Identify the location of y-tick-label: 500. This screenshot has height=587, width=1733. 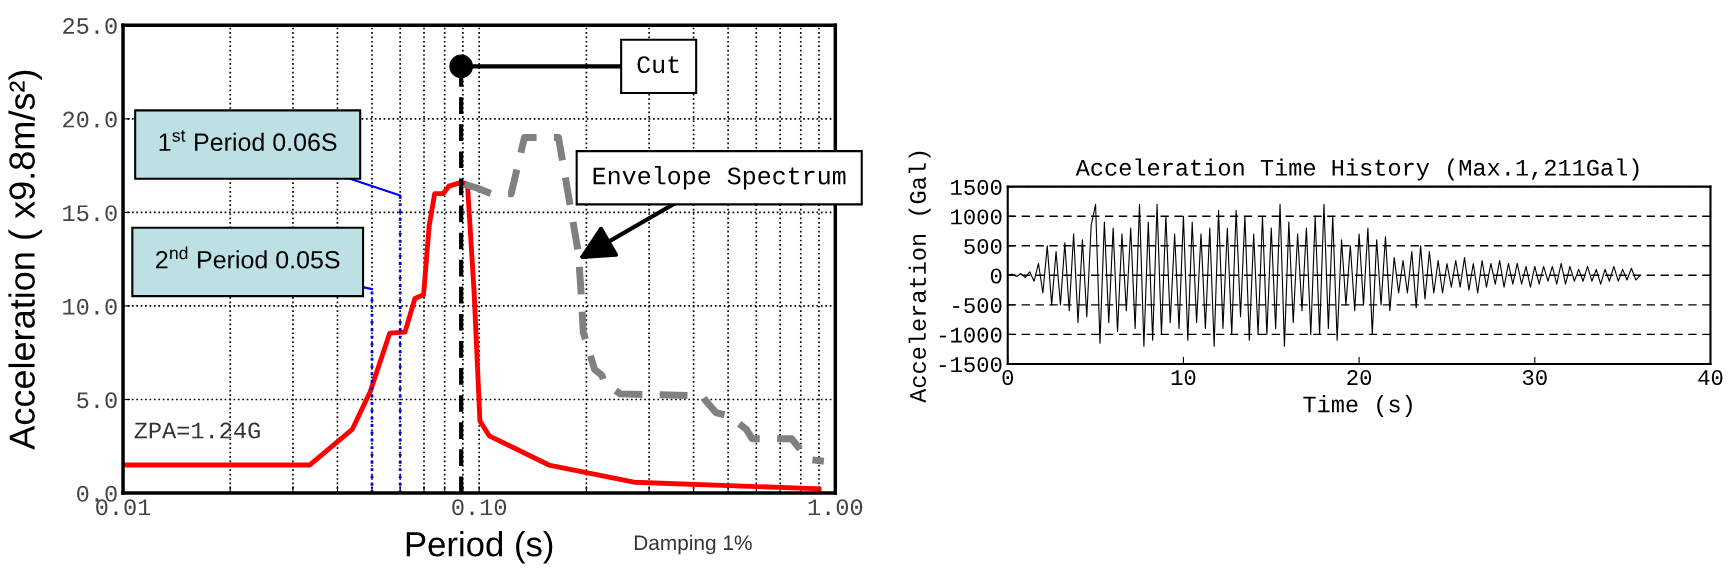
(983, 246).